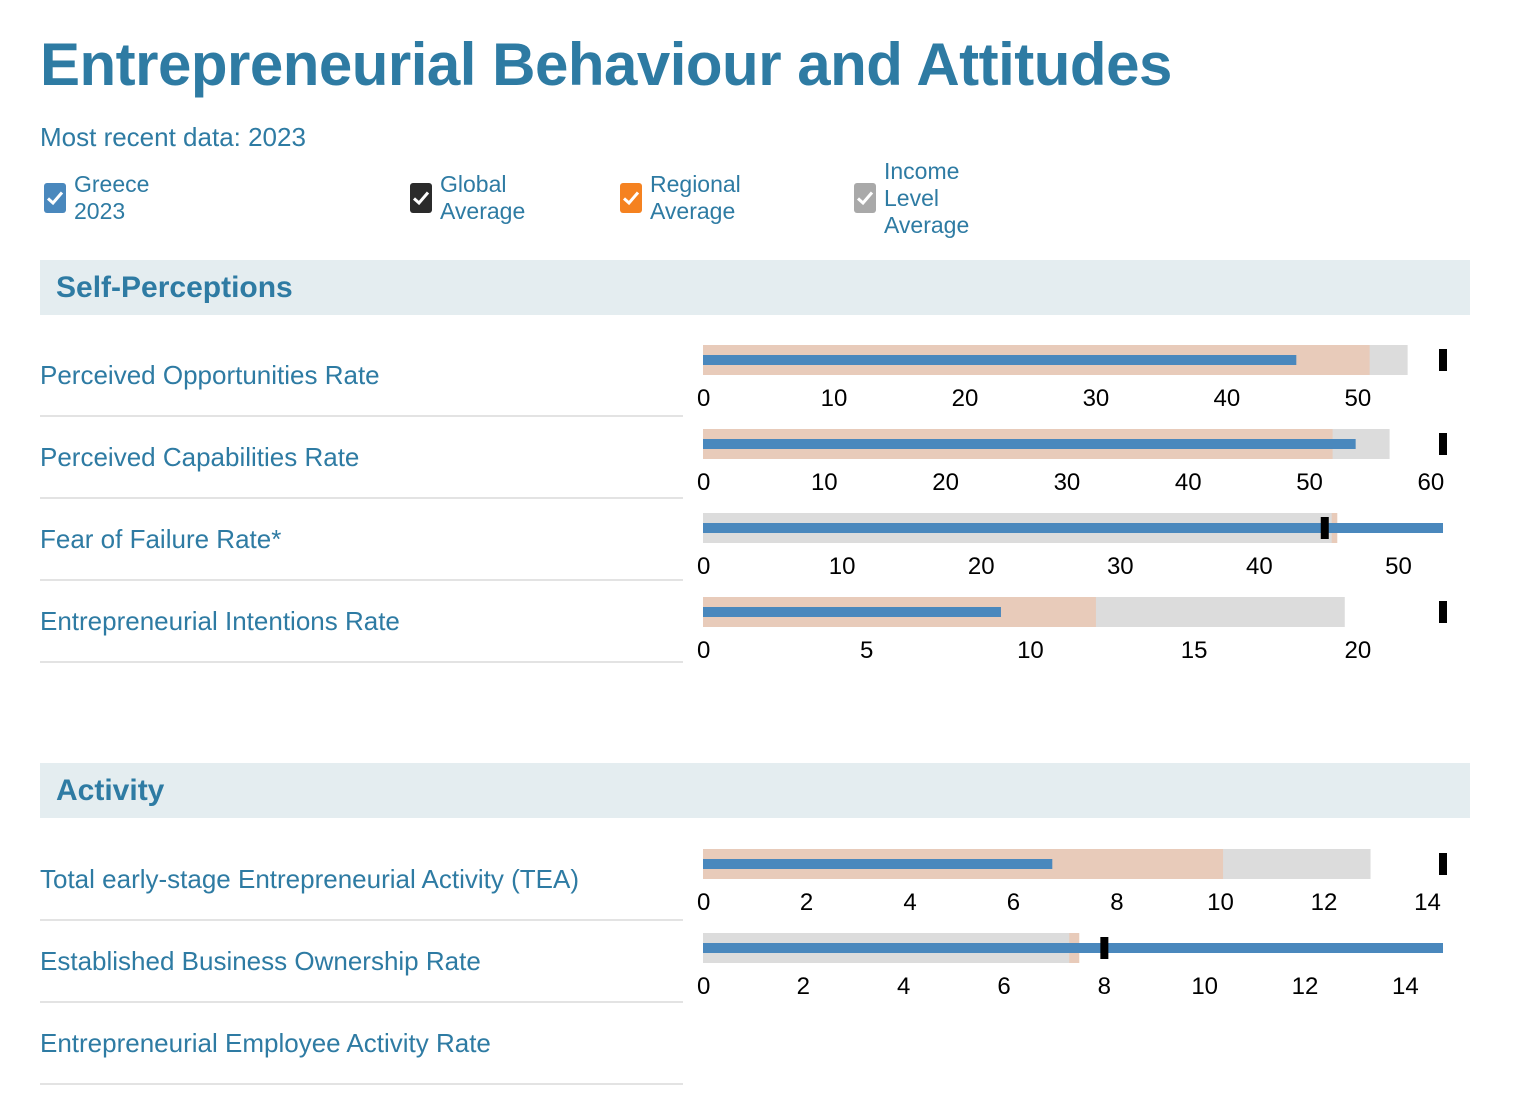  Describe the element at coordinates (210, 375) in the screenshot. I see `metric-label: Perceived Opportunities Rate` at that location.